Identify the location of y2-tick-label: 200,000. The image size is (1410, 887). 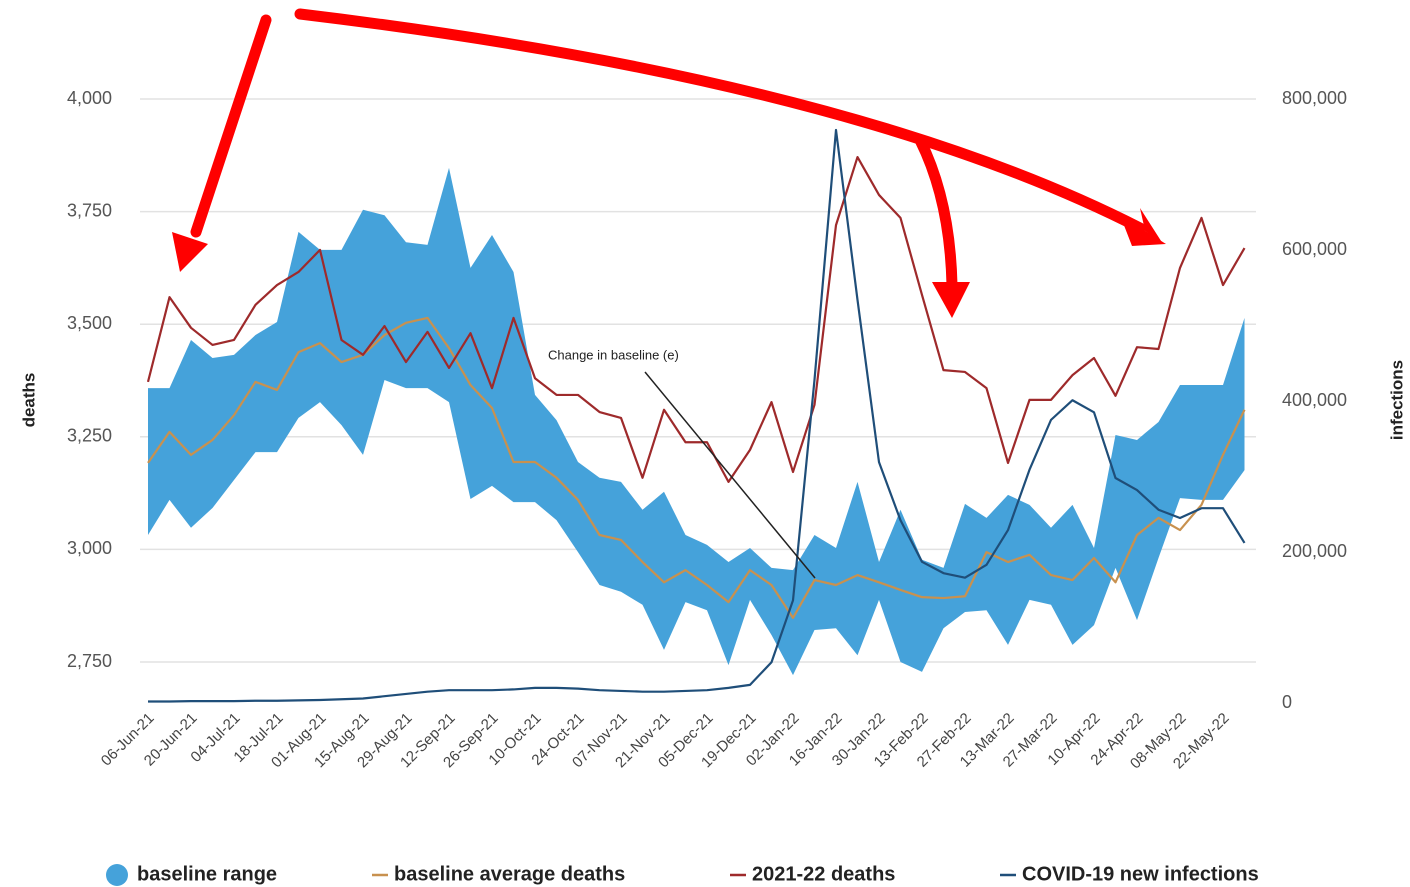
(1314, 551).